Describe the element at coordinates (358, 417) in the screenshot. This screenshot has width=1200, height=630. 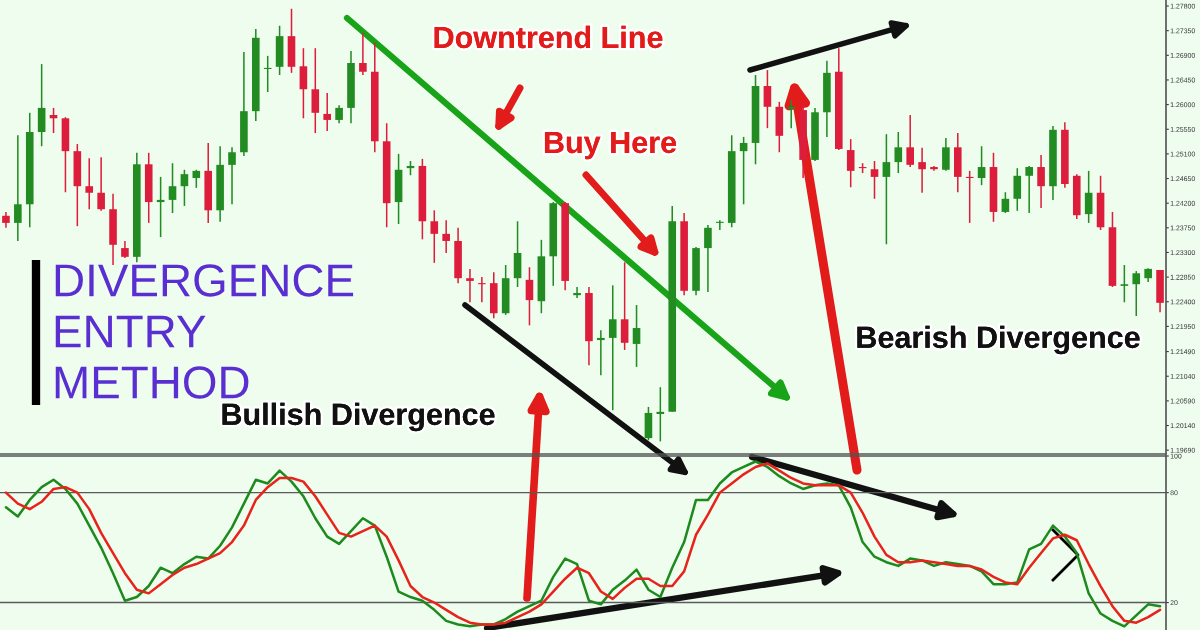
I see `annotation: Bullish Divergence` at that location.